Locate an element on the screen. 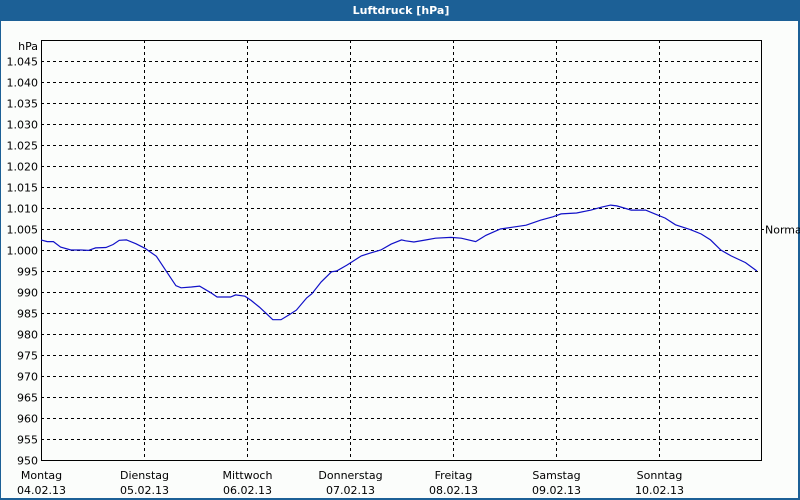 The width and height of the screenshot is (800, 500). normal-label: Normal is located at coordinates (782, 230).